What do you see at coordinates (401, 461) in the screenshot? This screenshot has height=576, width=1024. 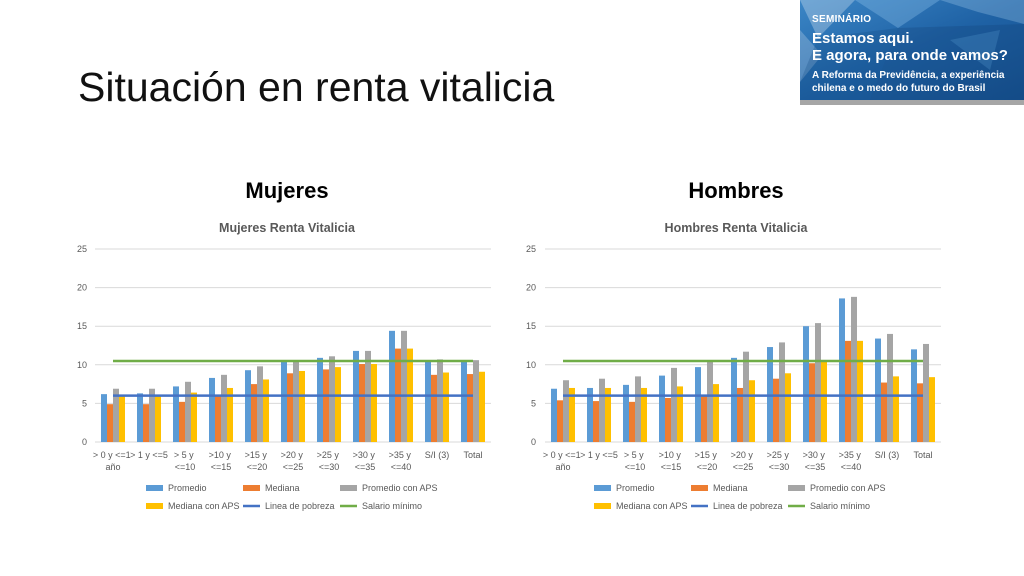 I see `x-tick-label: >35 y <=40` at bounding box center [401, 461].